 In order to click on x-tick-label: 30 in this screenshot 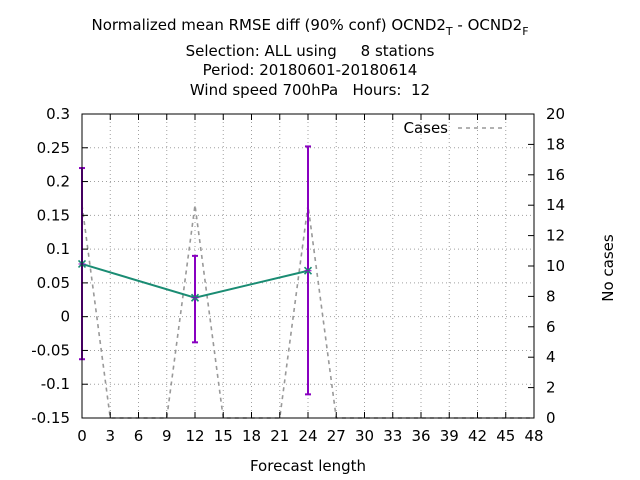, I will do `click(364, 436)`.